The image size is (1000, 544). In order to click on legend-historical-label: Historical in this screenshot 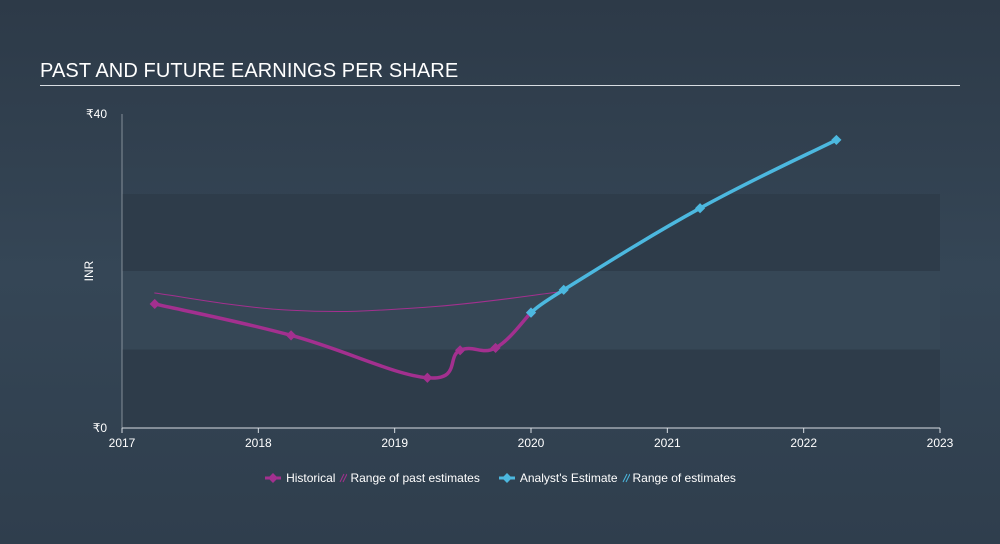, I will do `click(311, 478)`.